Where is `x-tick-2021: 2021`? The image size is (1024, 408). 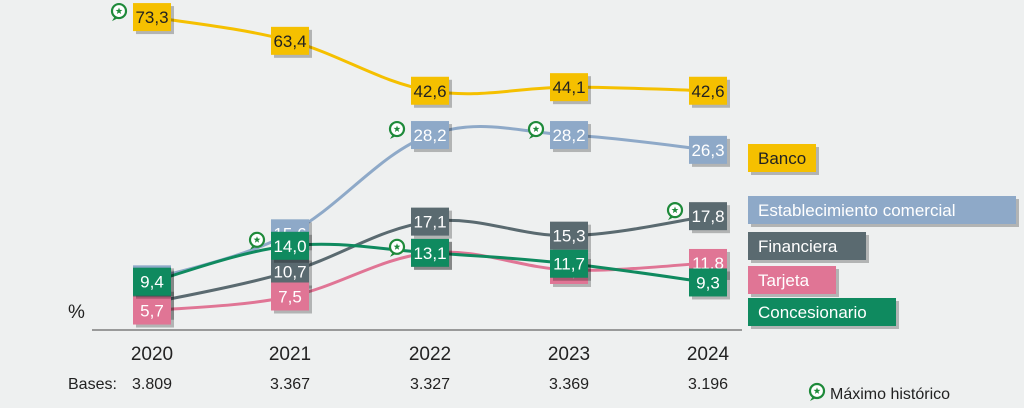
x-tick-2021: 2021 is located at coordinates (290, 354).